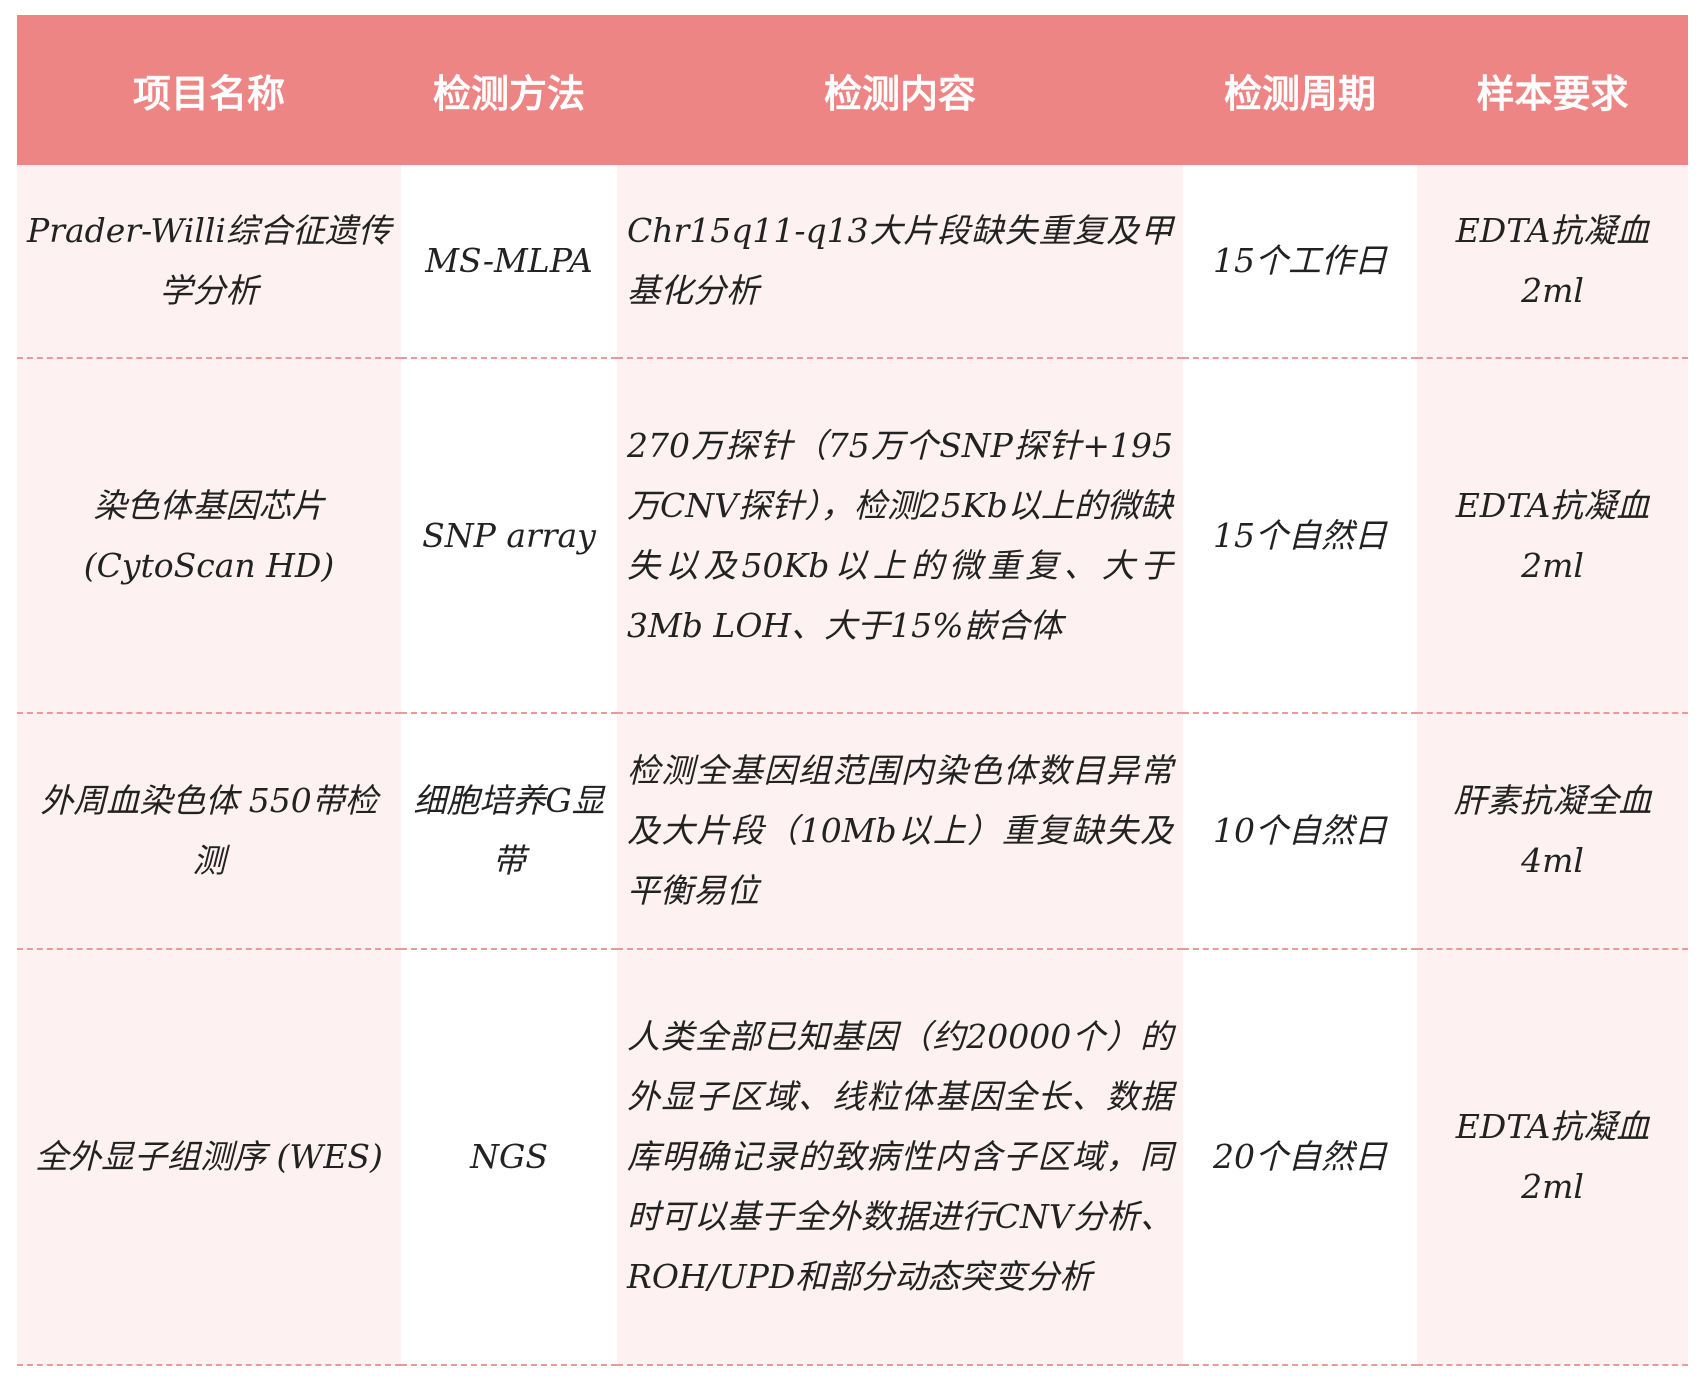 The height and width of the screenshot is (1382, 1704). Describe the element at coordinates (209, 536) in the screenshot. I see `item-name: 染色体基因芯片 (CytoScan HD)` at that location.